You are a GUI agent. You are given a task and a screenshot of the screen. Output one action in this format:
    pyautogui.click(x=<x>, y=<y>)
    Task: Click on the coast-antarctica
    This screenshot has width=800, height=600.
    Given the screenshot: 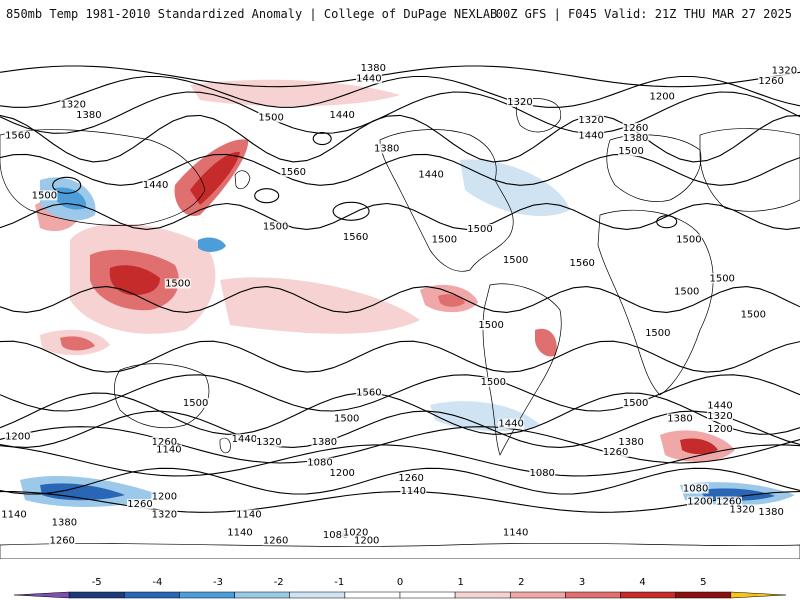 What is the action you would take?
    pyautogui.click(x=400, y=550)
    